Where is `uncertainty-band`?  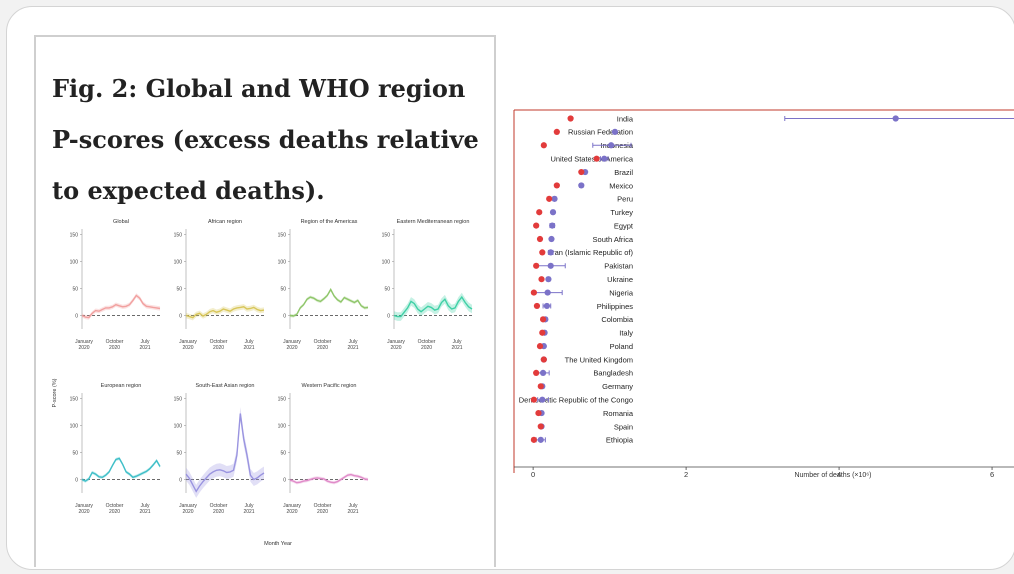
uncertainty-band is located at coordinates (433, 306).